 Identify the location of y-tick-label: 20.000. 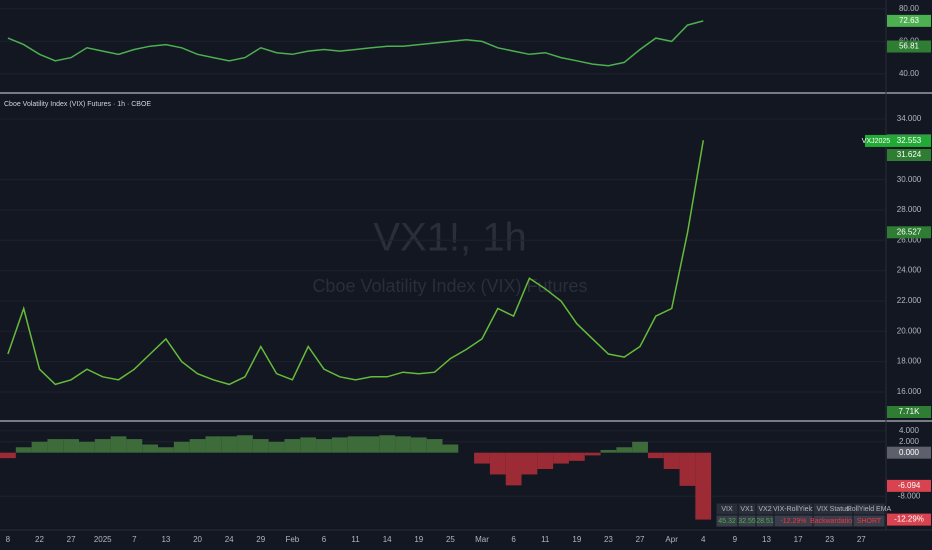
(909, 330).